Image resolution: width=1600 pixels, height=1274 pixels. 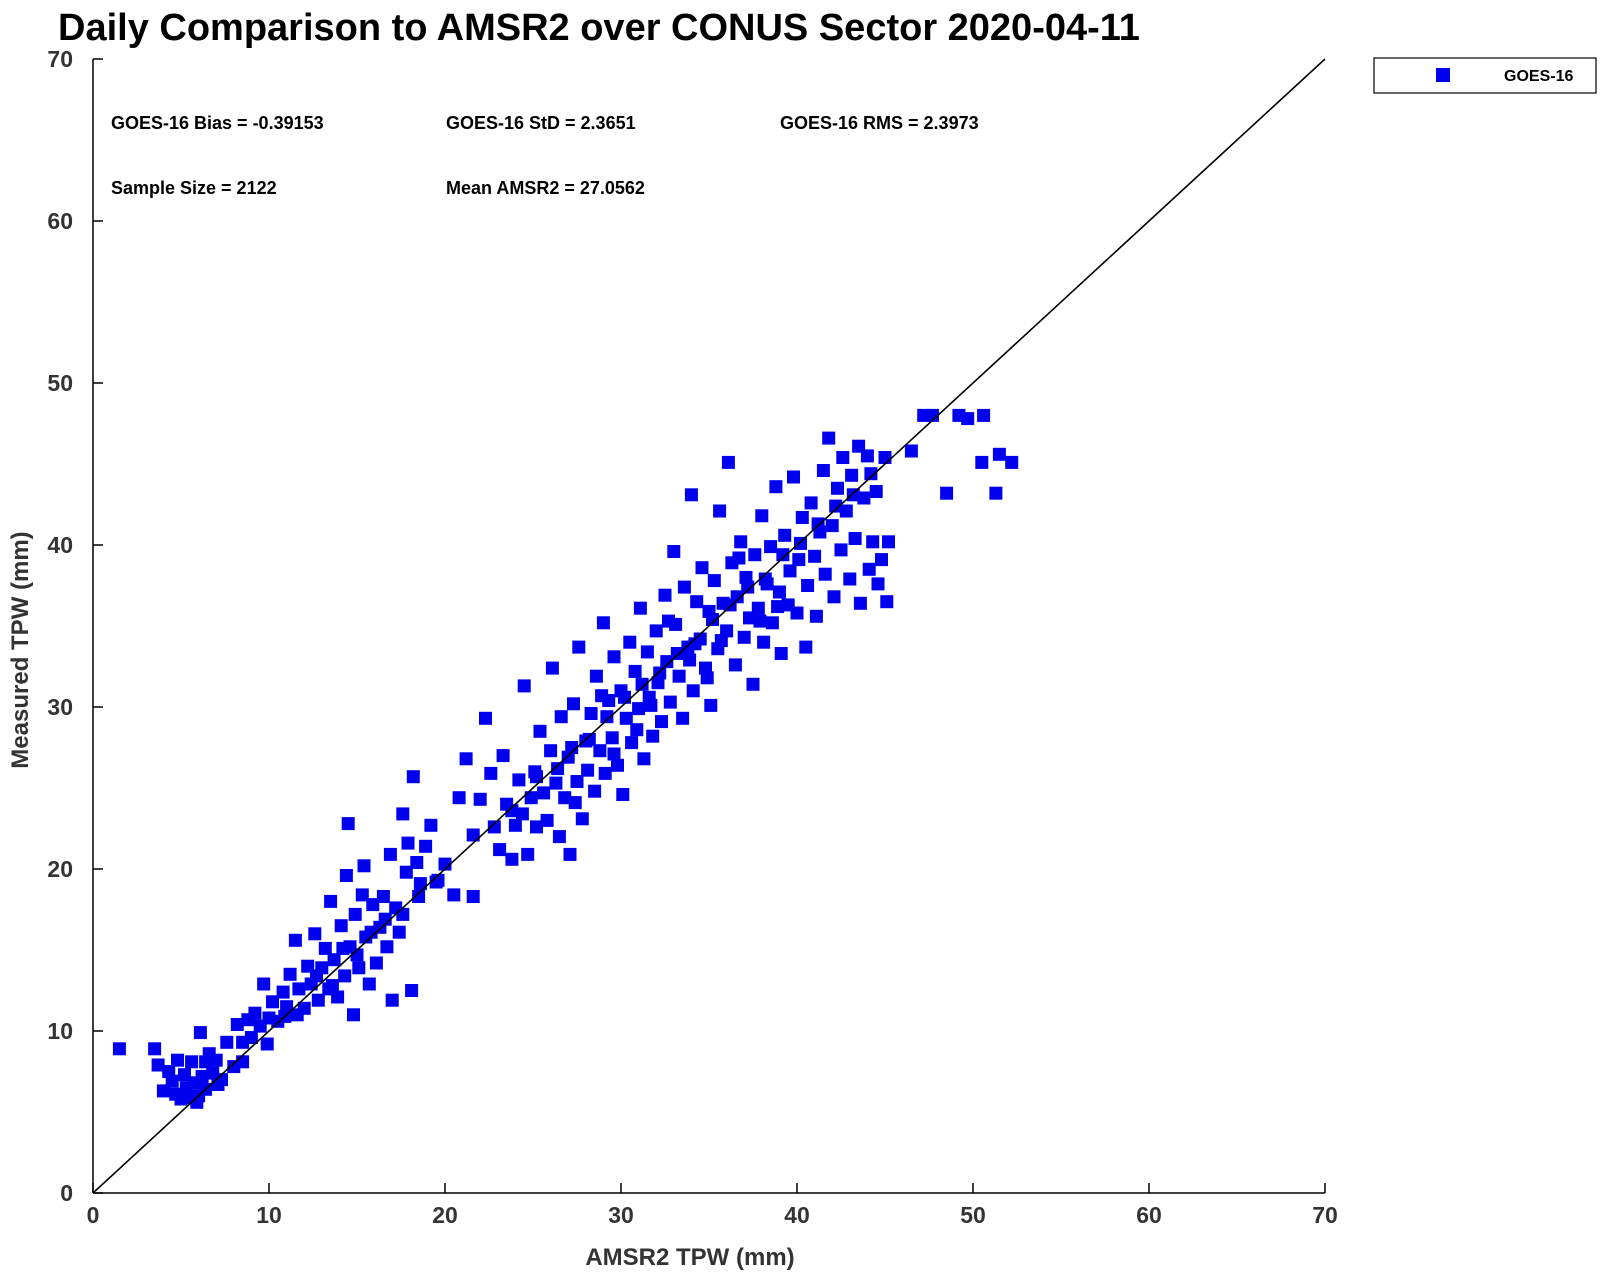 What do you see at coordinates (879, 123) in the screenshot?
I see `stat-rms: GOES-16 RMS = 2.3973` at bounding box center [879, 123].